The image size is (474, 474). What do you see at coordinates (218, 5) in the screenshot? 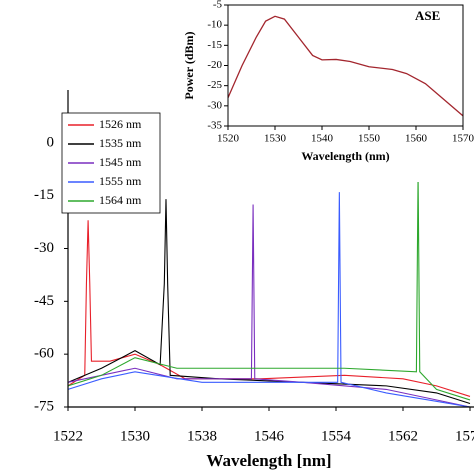
I see `y-tick-label: -5` at bounding box center [218, 5].